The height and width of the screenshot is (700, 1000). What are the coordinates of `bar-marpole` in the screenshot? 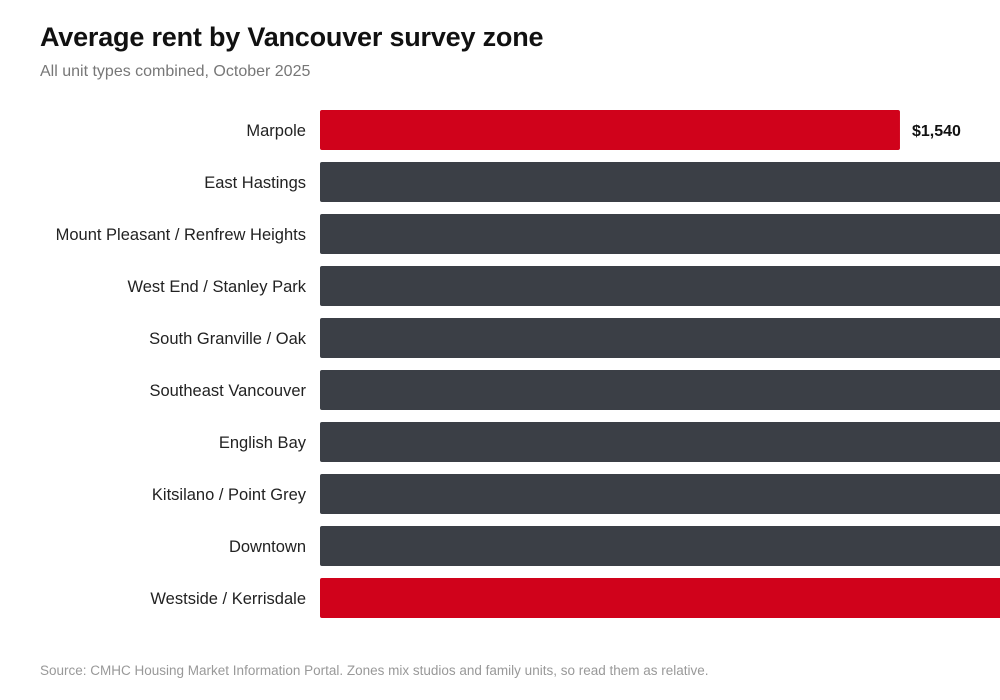 It's located at (610, 130).